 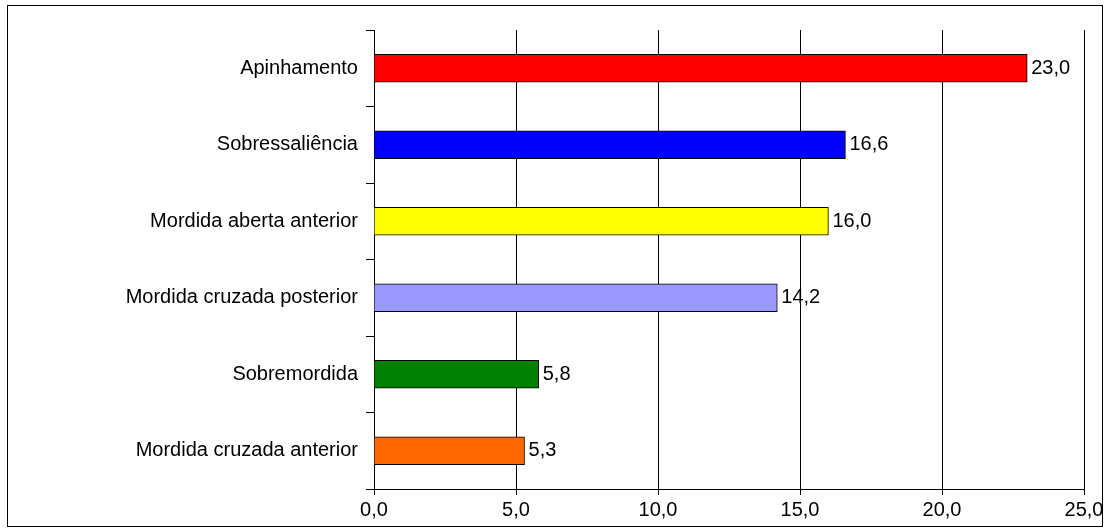 What do you see at coordinates (287, 143) in the screenshot?
I see `y-tick-label: Sobressaliência` at bounding box center [287, 143].